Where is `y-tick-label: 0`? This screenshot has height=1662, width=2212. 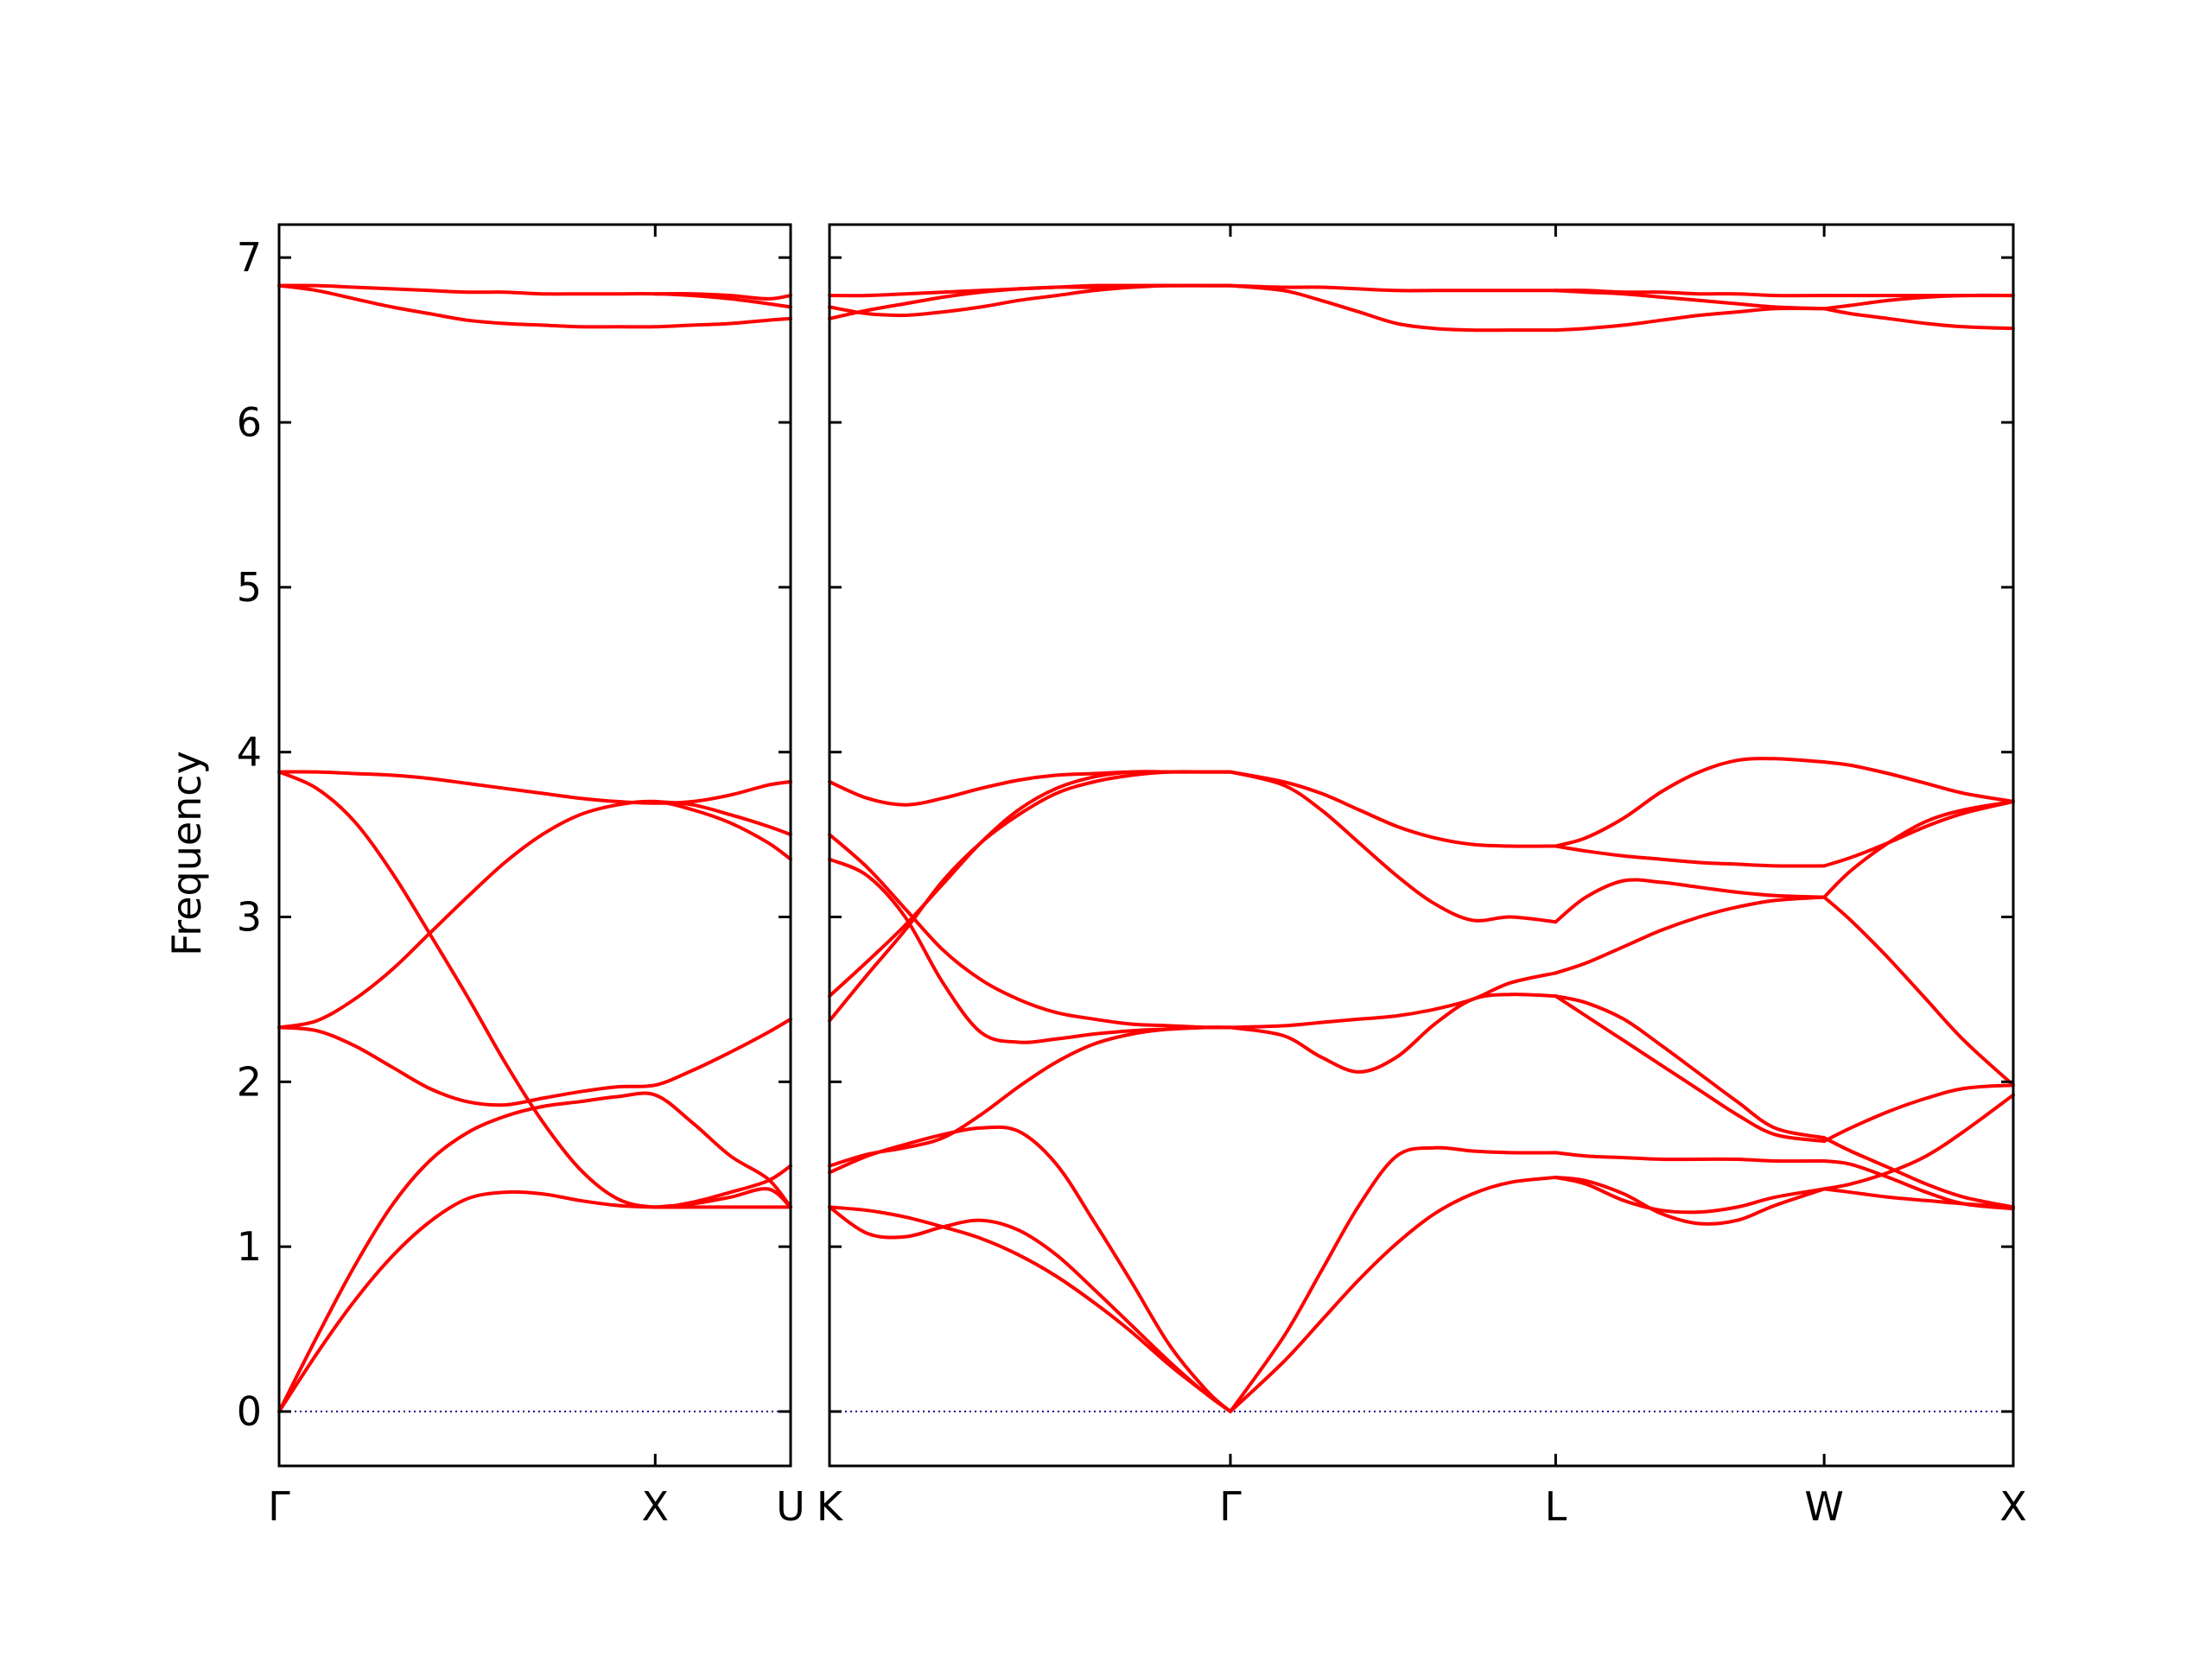
y-tick-label: 0 is located at coordinates (249, 1411).